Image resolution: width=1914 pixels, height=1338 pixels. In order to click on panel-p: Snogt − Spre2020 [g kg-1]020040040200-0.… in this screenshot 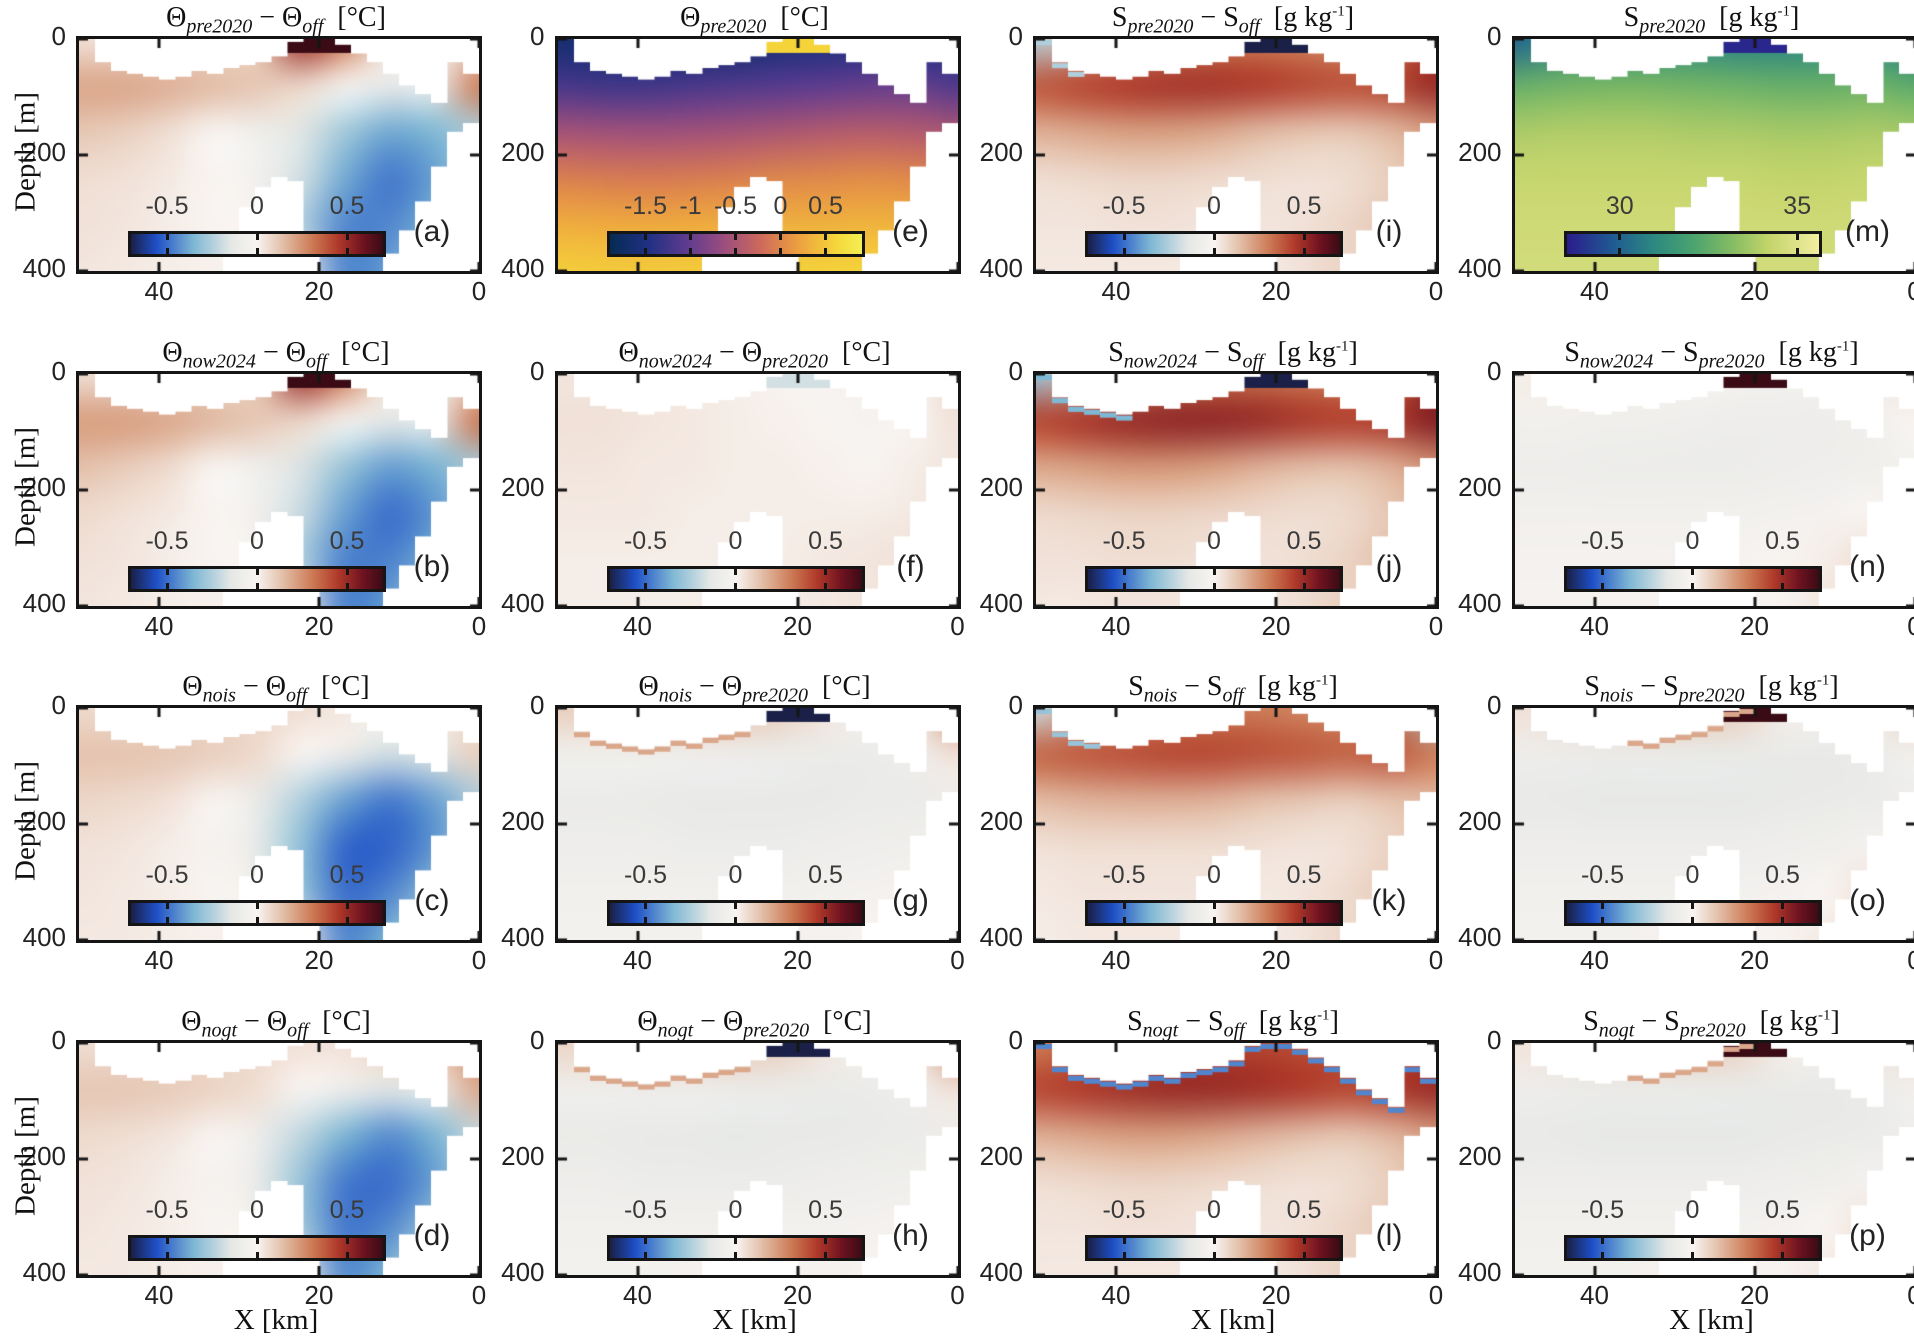, I will do `click(1675, 1171)`.